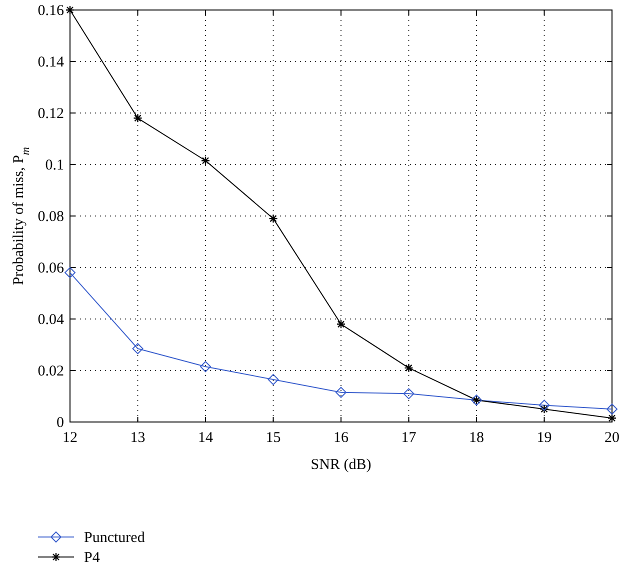 The height and width of the screenshot is (565, 624). I want to click on x-tick-label: 18, so click(476, 438).